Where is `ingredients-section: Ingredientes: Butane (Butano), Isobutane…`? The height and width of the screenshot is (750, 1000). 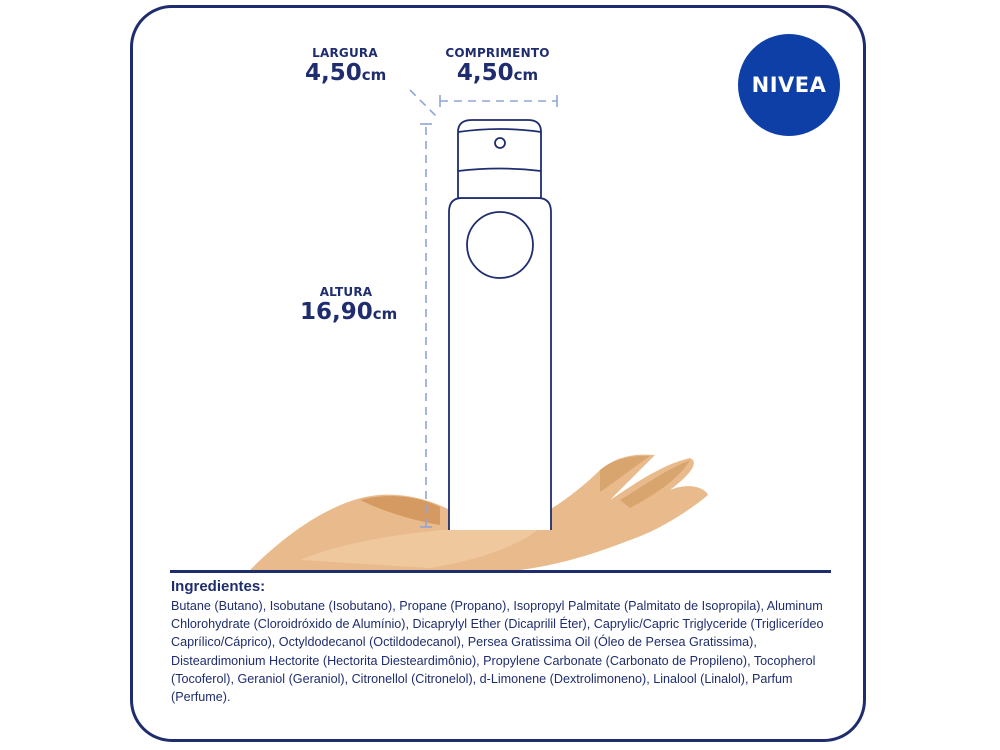
ingredients-section: Ingredientes: Butane (Butano), Isobutane… is located at coordinates (506, 642).